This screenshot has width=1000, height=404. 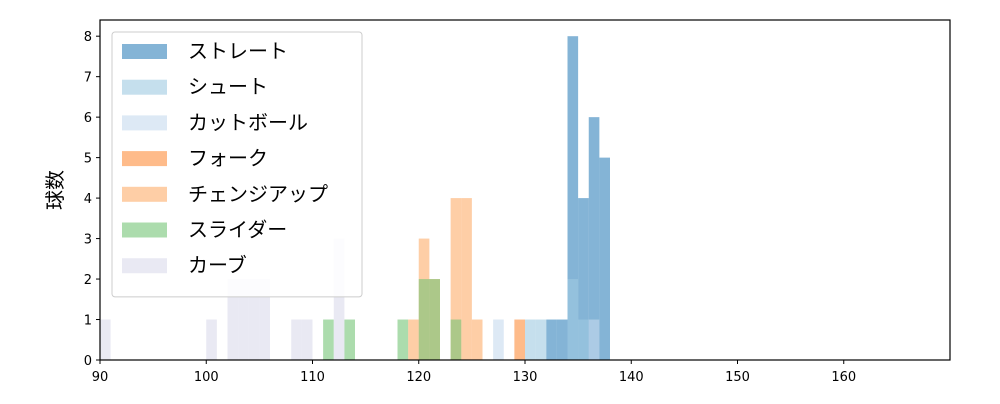 What do you see at coordinates (228, 158) in the screenshot?
I see `legend-label: フォーク` at bounding box center [228, 158].